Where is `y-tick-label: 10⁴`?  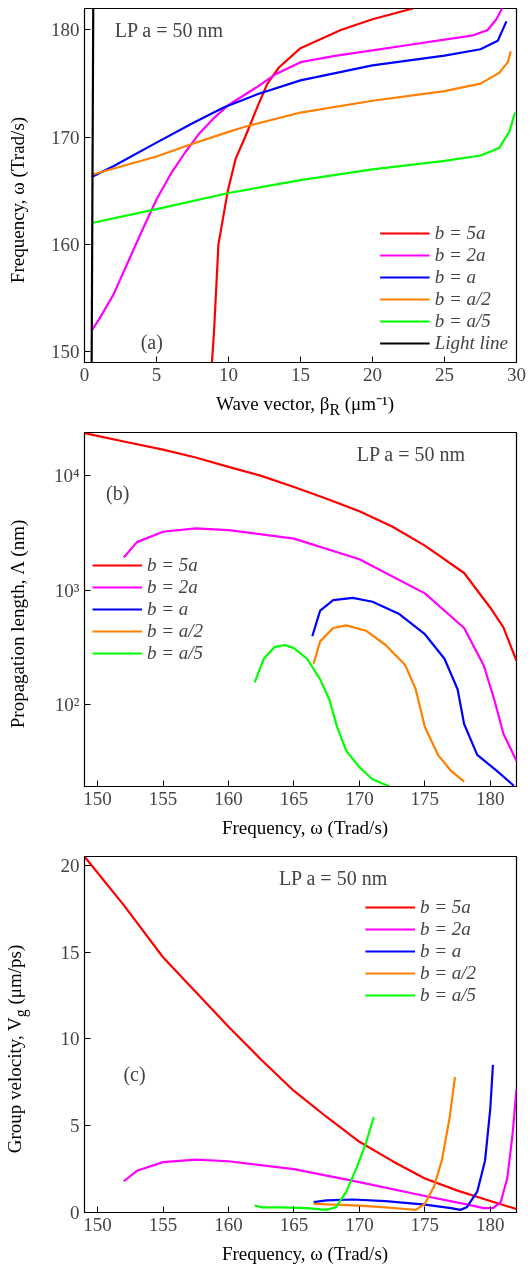
y-tick-label: 10⁴ is located at coordinates (66, 476).